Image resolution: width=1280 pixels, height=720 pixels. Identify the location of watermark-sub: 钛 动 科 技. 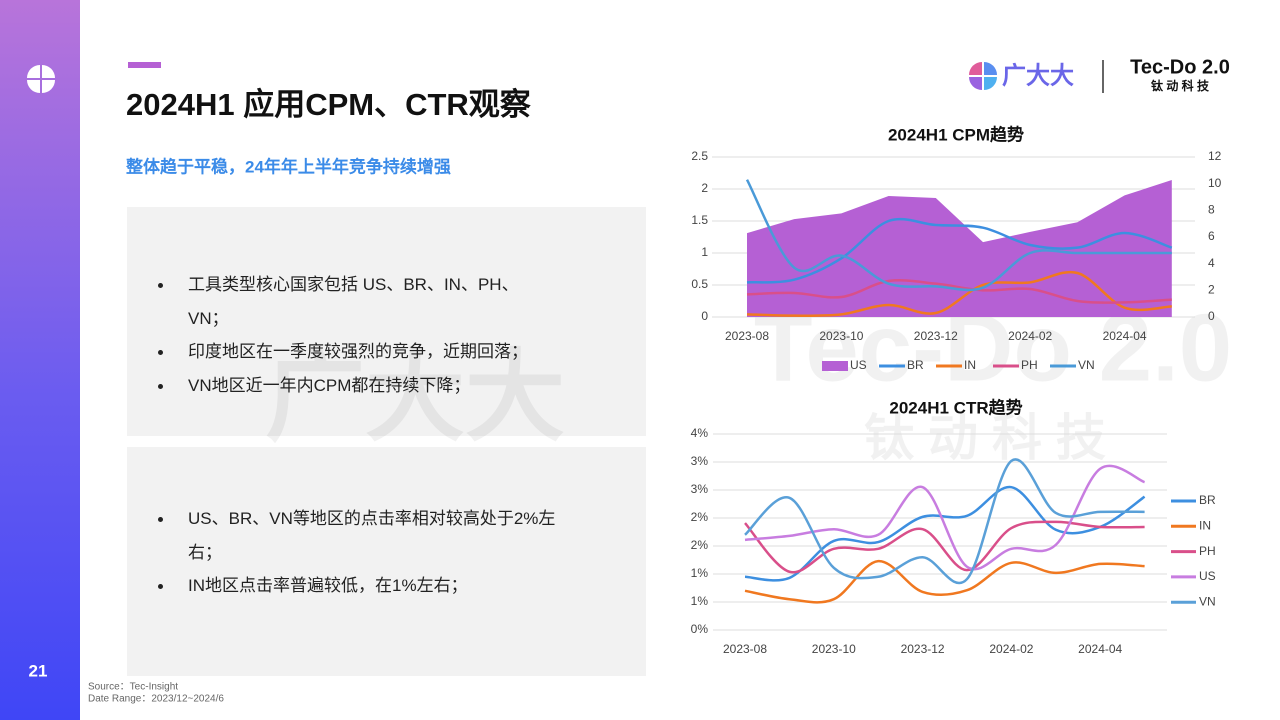
(985, 438).